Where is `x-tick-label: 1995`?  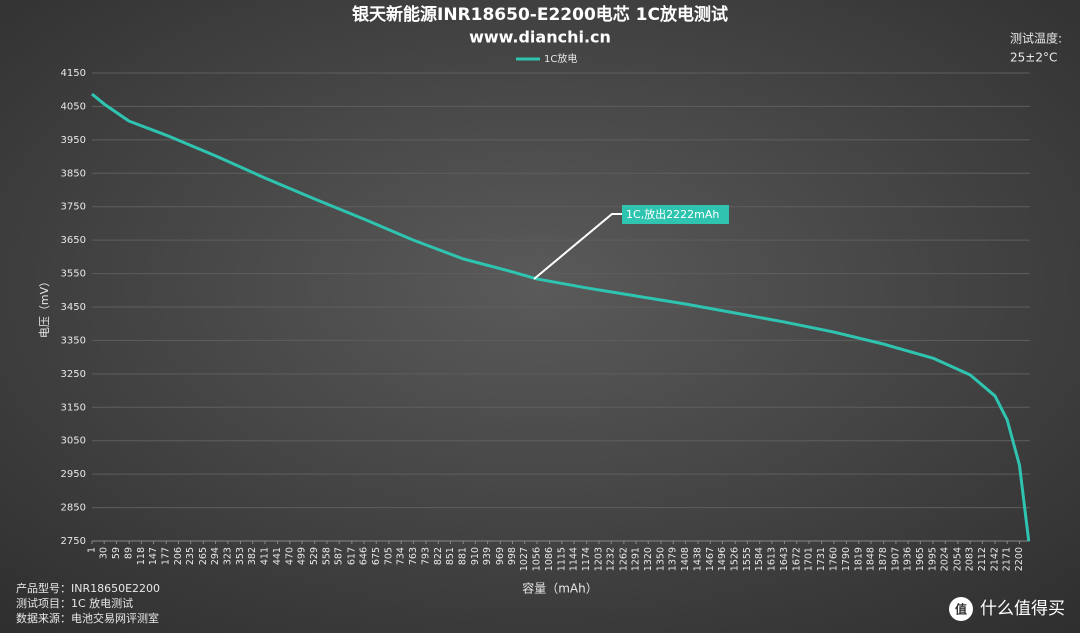
x-tick-label: 1995 is located at coordinates (932, 559).